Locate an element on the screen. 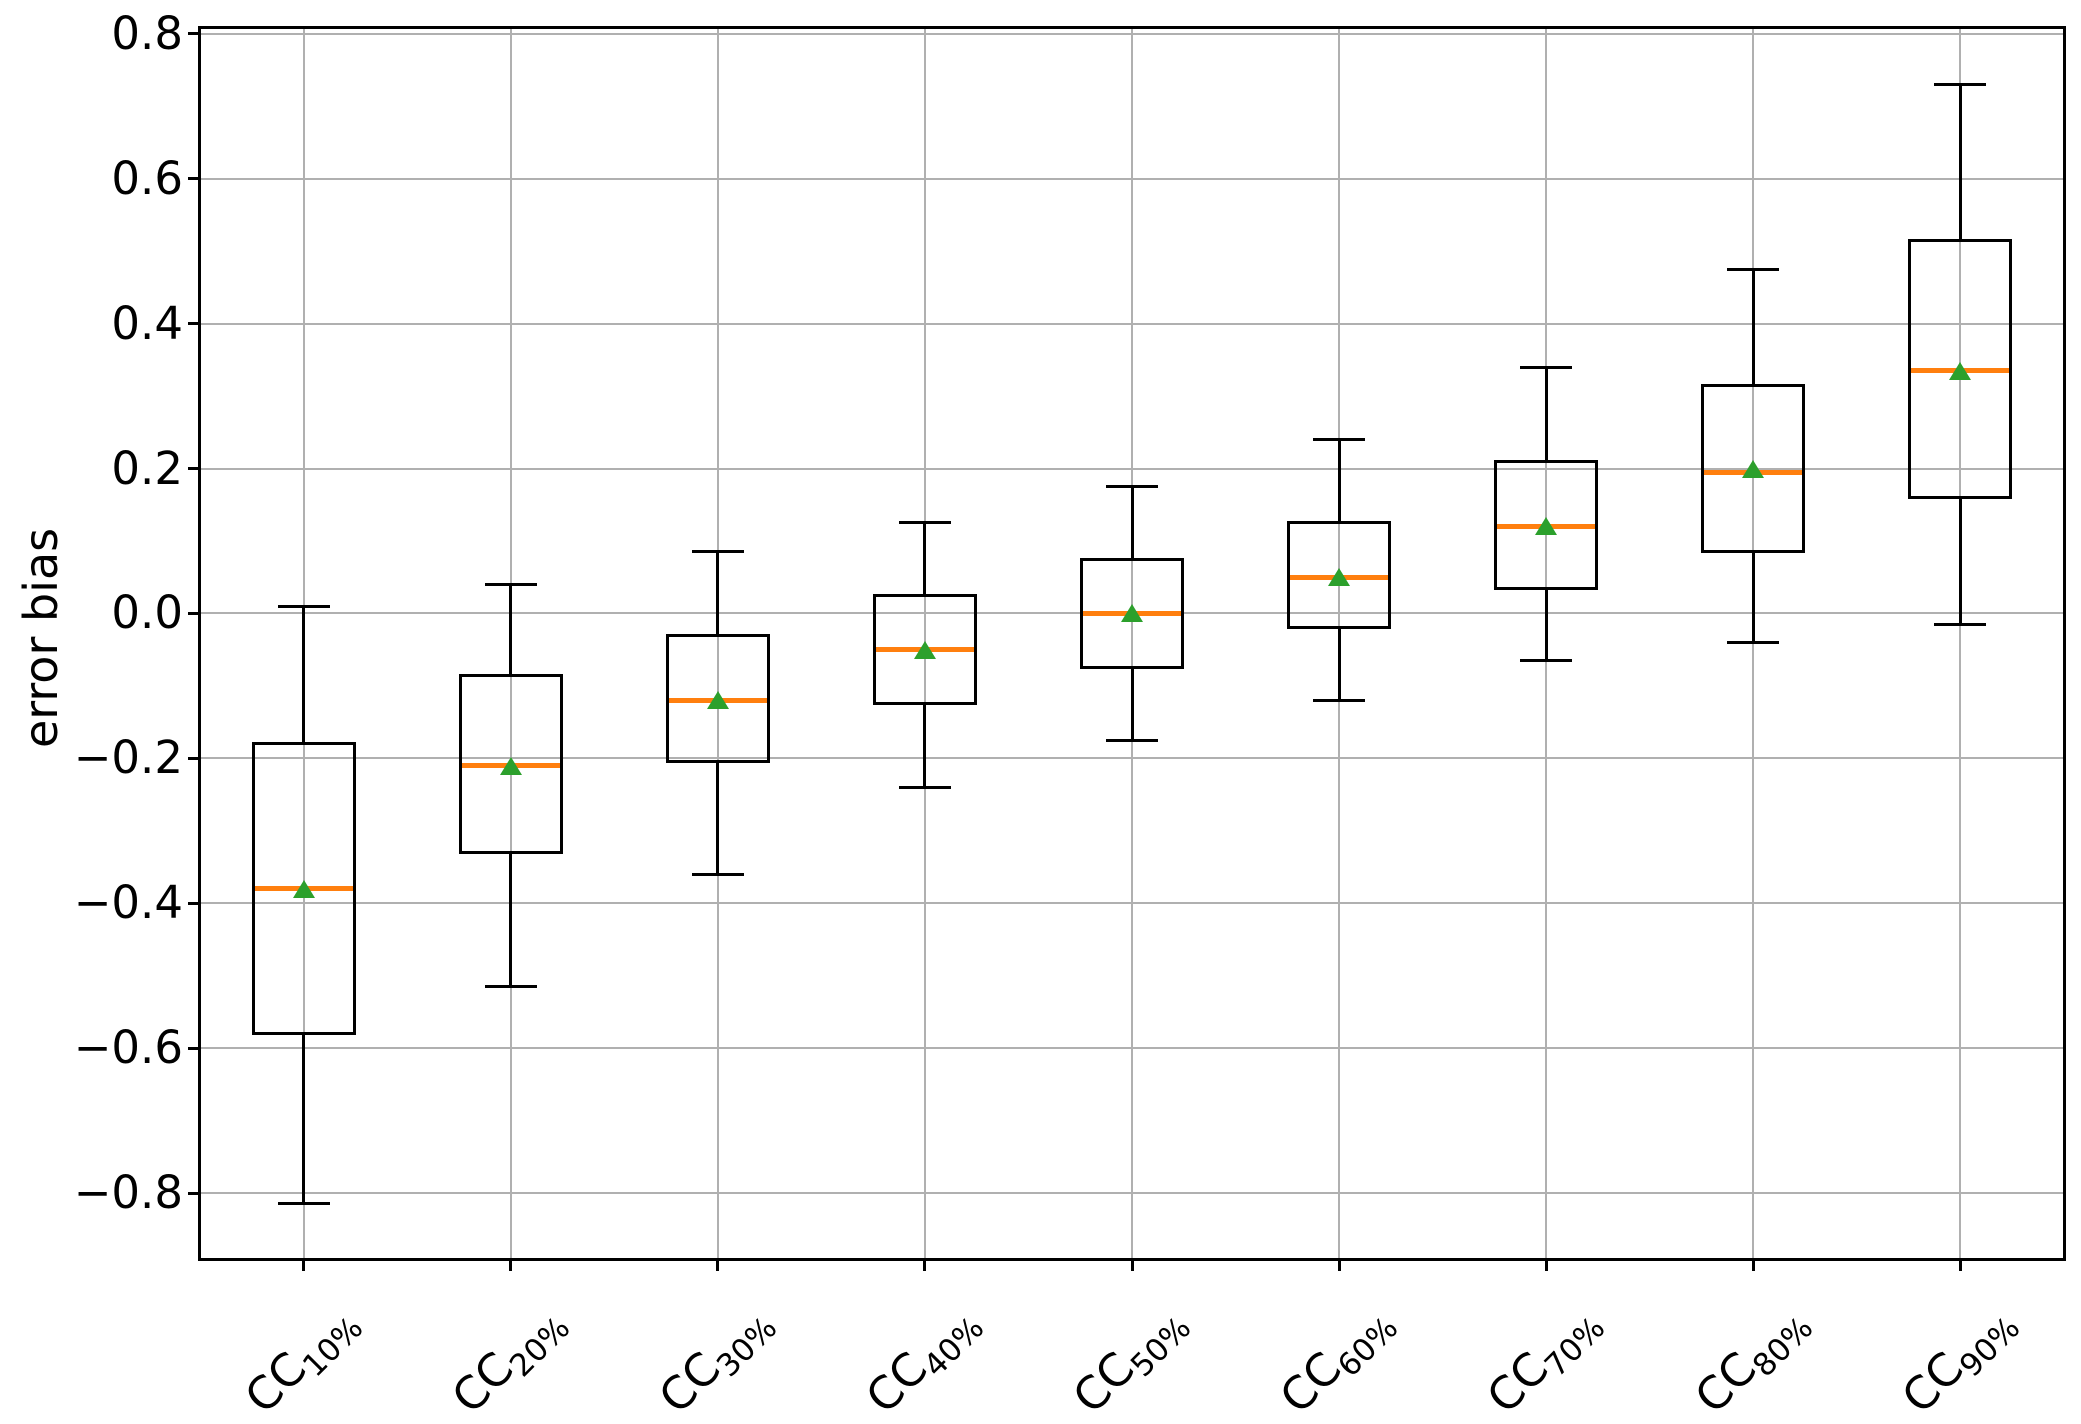 Image resolution: width=2081 pixels, height=1424 pixels. y-tick-label: −0.4 is located at coordinates (128, 903).